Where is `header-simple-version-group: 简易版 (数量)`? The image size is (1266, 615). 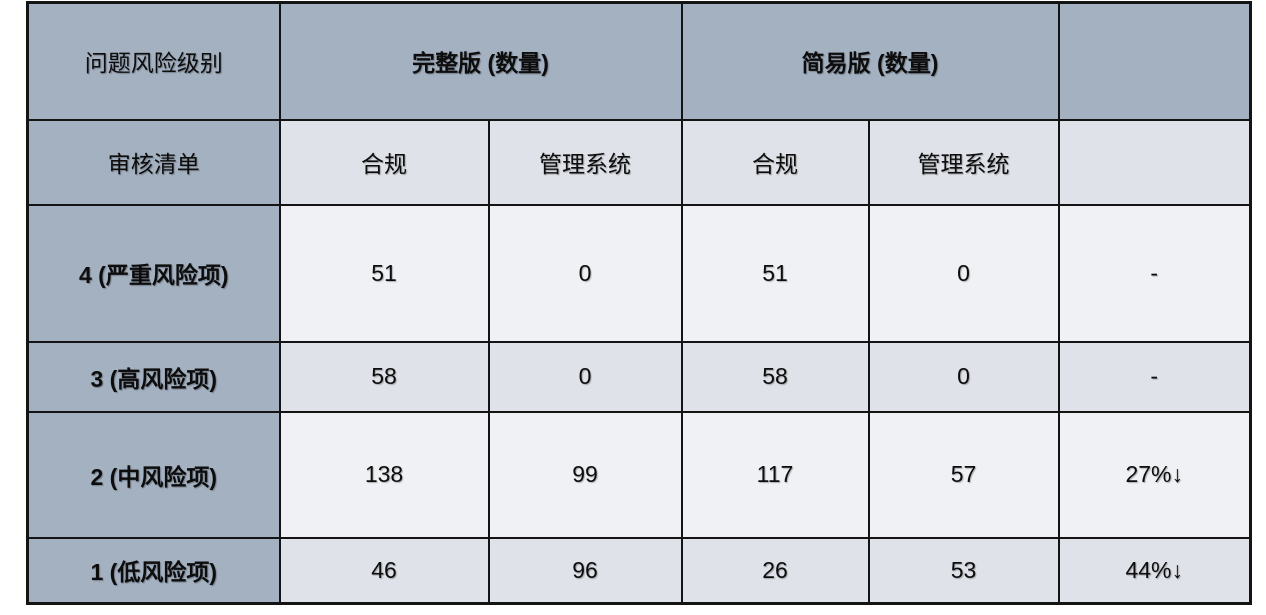
header-simple-version-group: 简易版 (数量) is located at coordinates (870, 61).